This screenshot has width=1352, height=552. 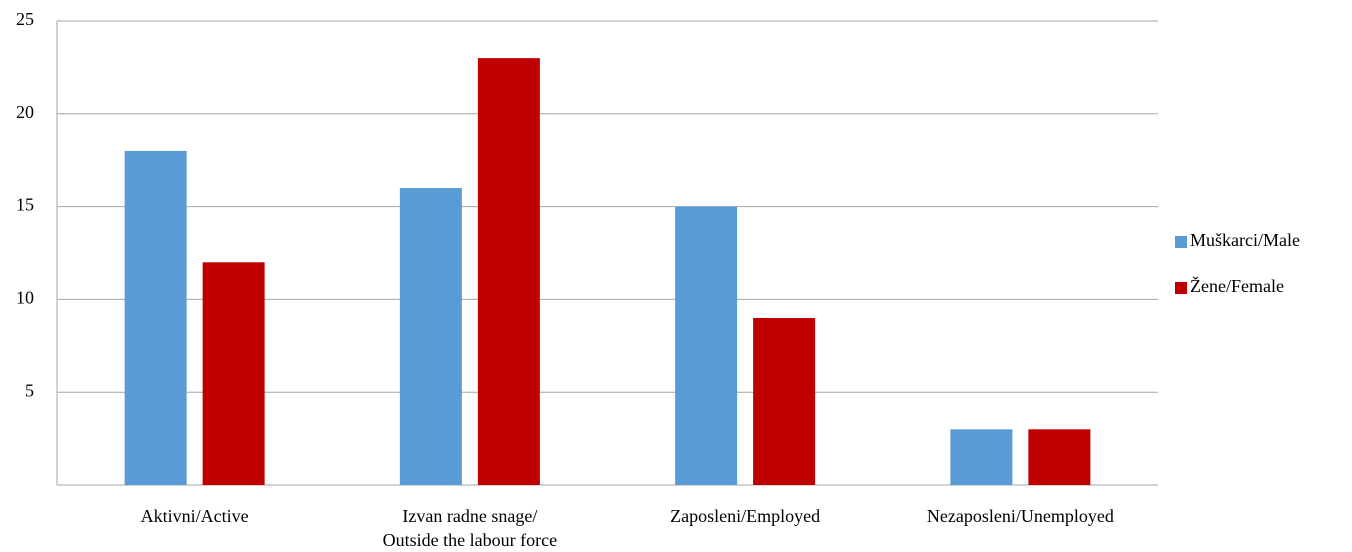 I want to click on y-tick-label: 15, so click(x=25, y=205).